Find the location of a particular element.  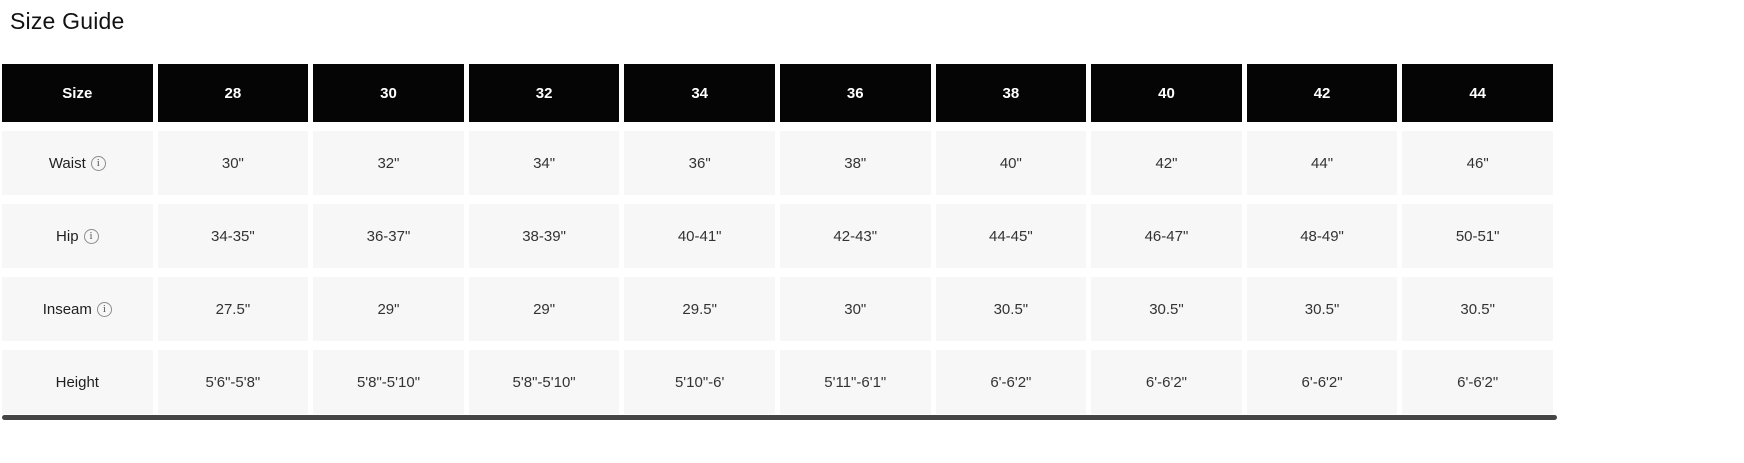

value-cell: 36" is located at coordinates (699, 163).